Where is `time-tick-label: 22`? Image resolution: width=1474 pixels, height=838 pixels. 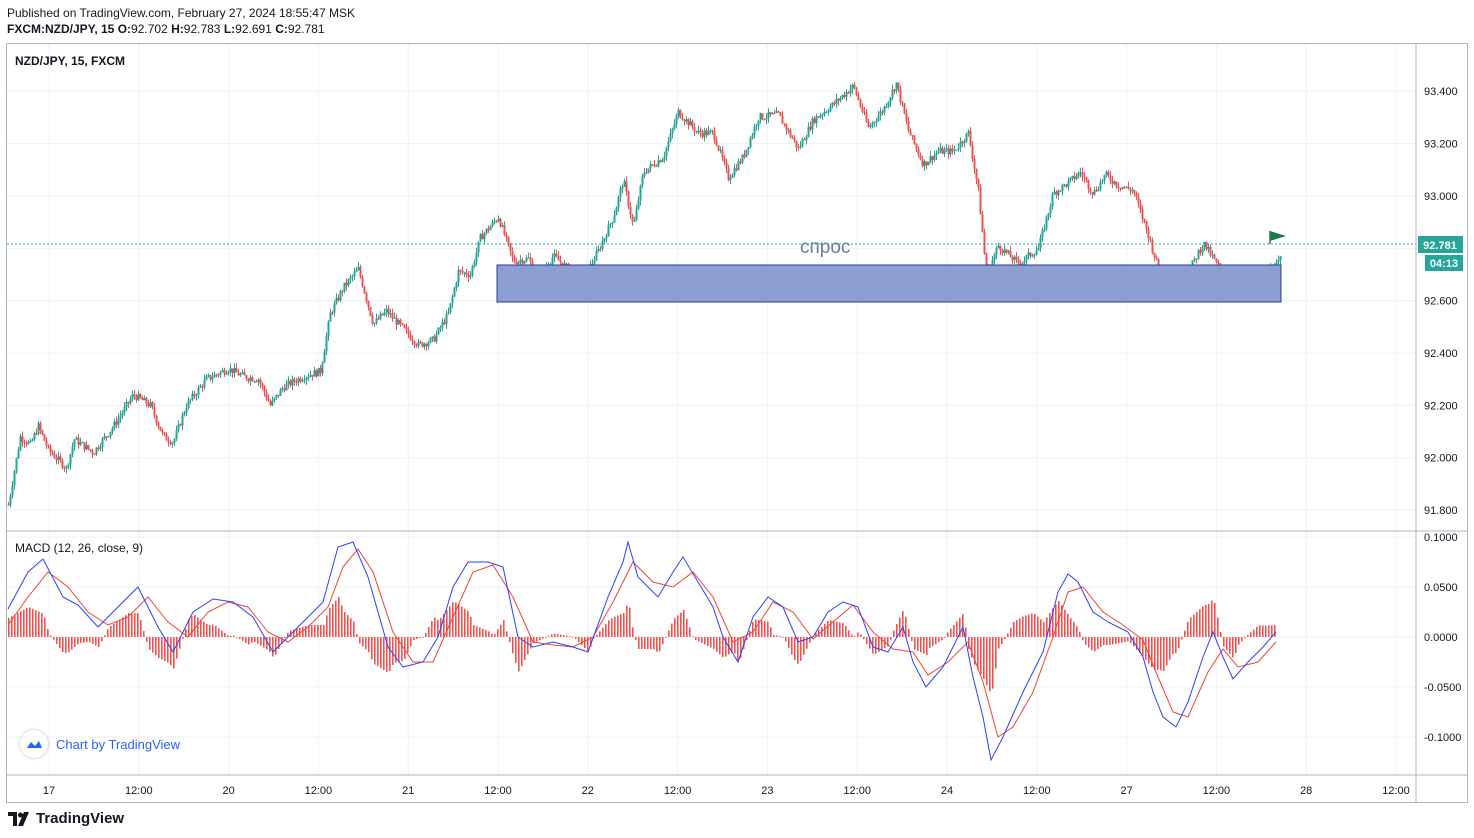 time-tick-label: 22 is located at coordinates (588, 791).